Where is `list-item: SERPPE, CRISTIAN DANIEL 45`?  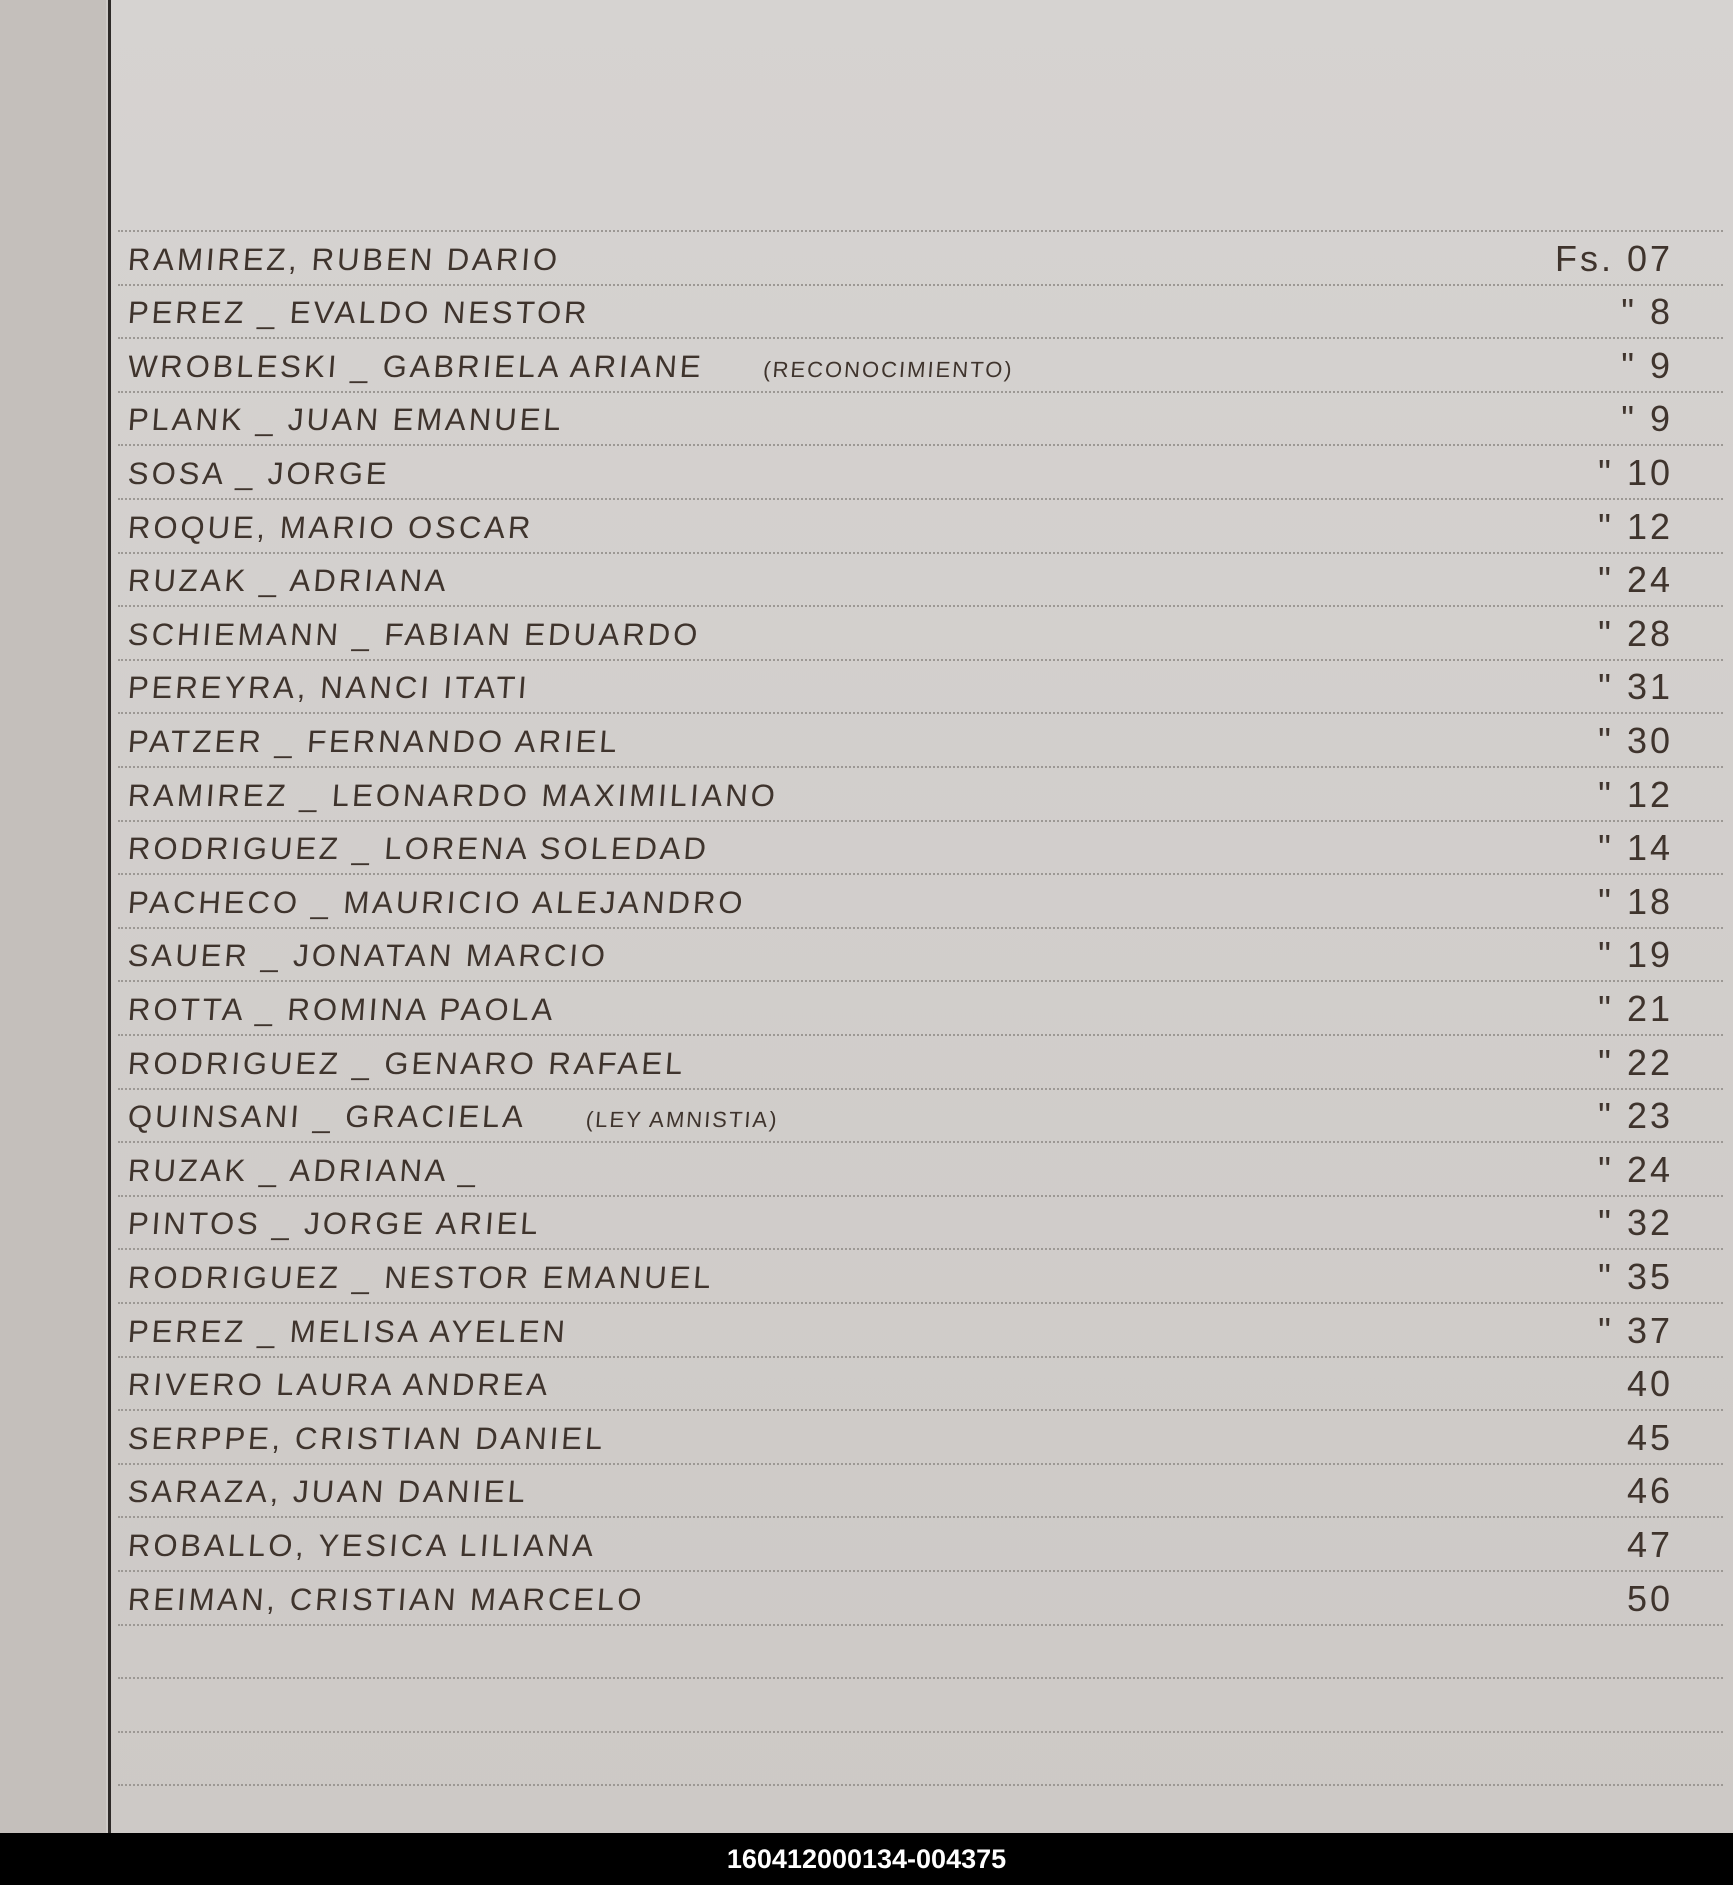 list-item: SERPPE, CRISTIAN DANIEL 45 is located at coordinates (899, 1437).